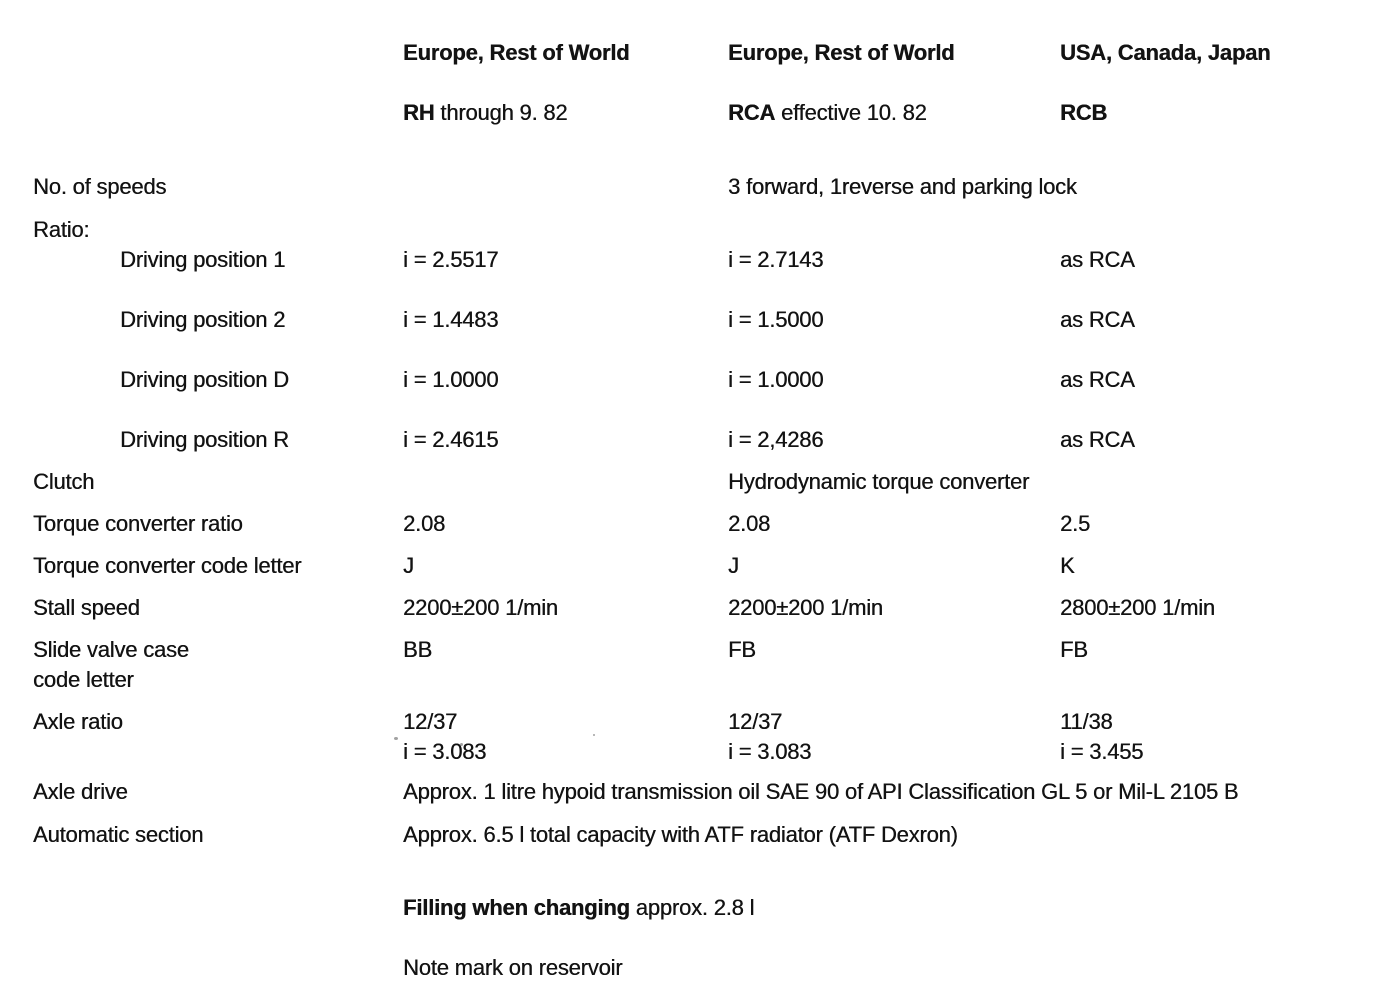 This screenshot has height=983, width=1376. Describe the element at coordinates (100, 186) in the screenshot. I see `row-label: No. of speeds` at that location.